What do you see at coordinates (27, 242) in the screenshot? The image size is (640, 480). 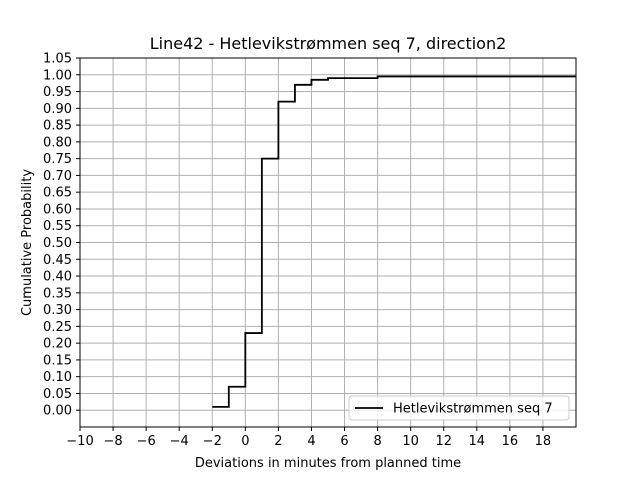 I see `y-axis-label: Cumulative Probability` at bounding box center [27, 242].